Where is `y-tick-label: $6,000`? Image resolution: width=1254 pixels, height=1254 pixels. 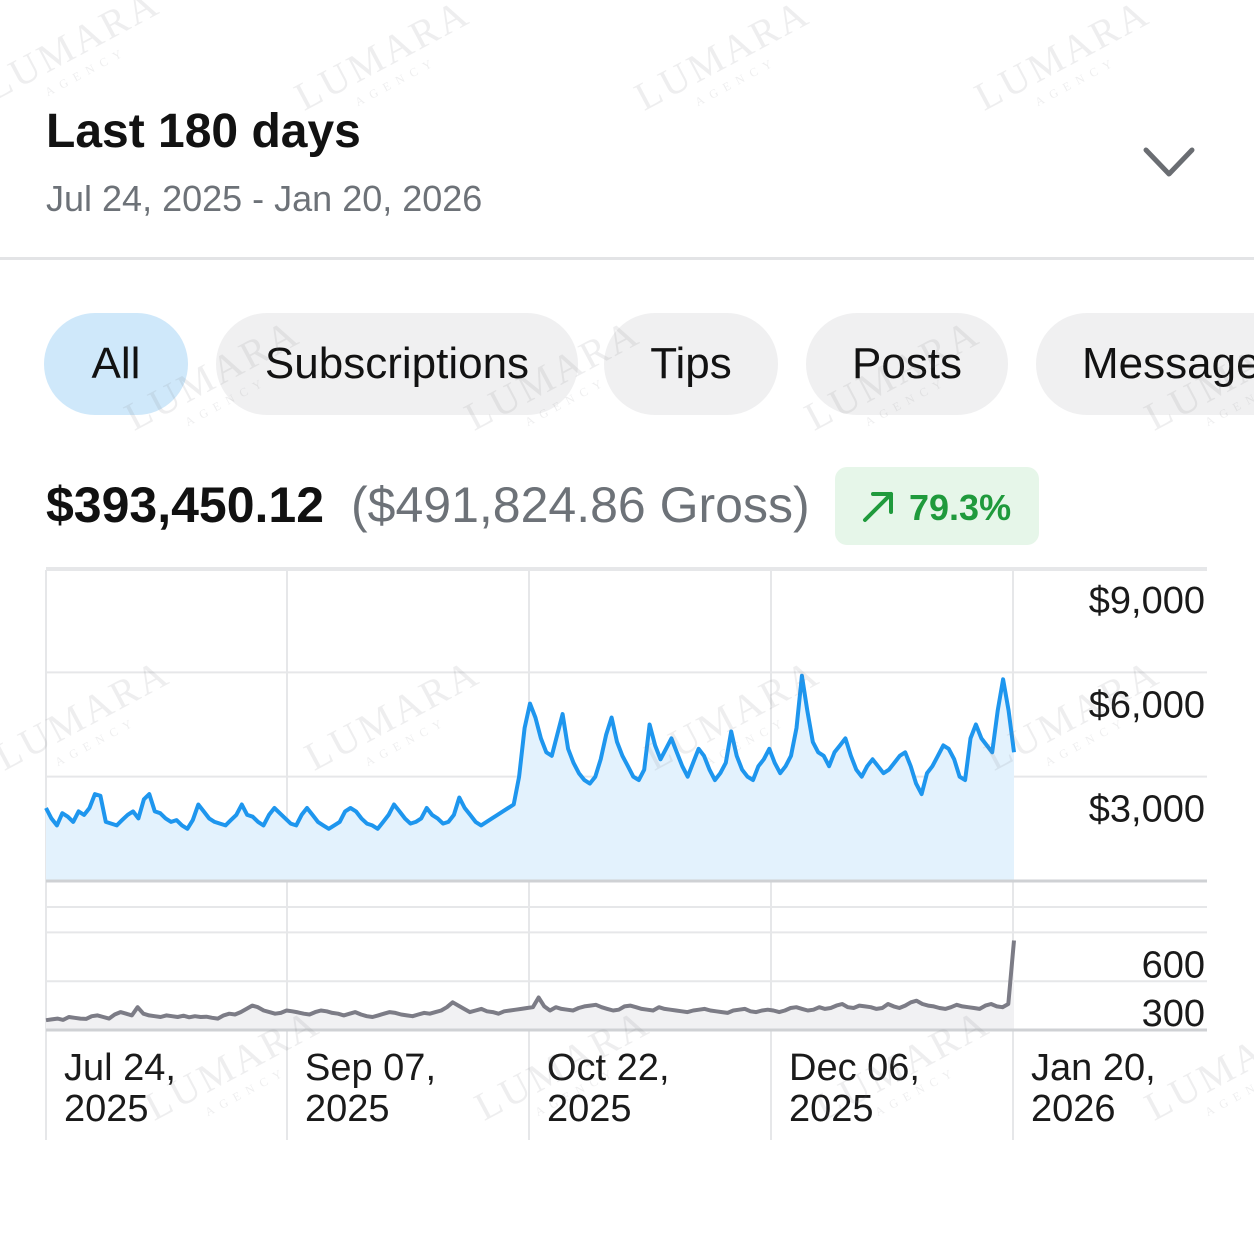
y-tick-label: $6,000 is located at coordinates (1147, 705).